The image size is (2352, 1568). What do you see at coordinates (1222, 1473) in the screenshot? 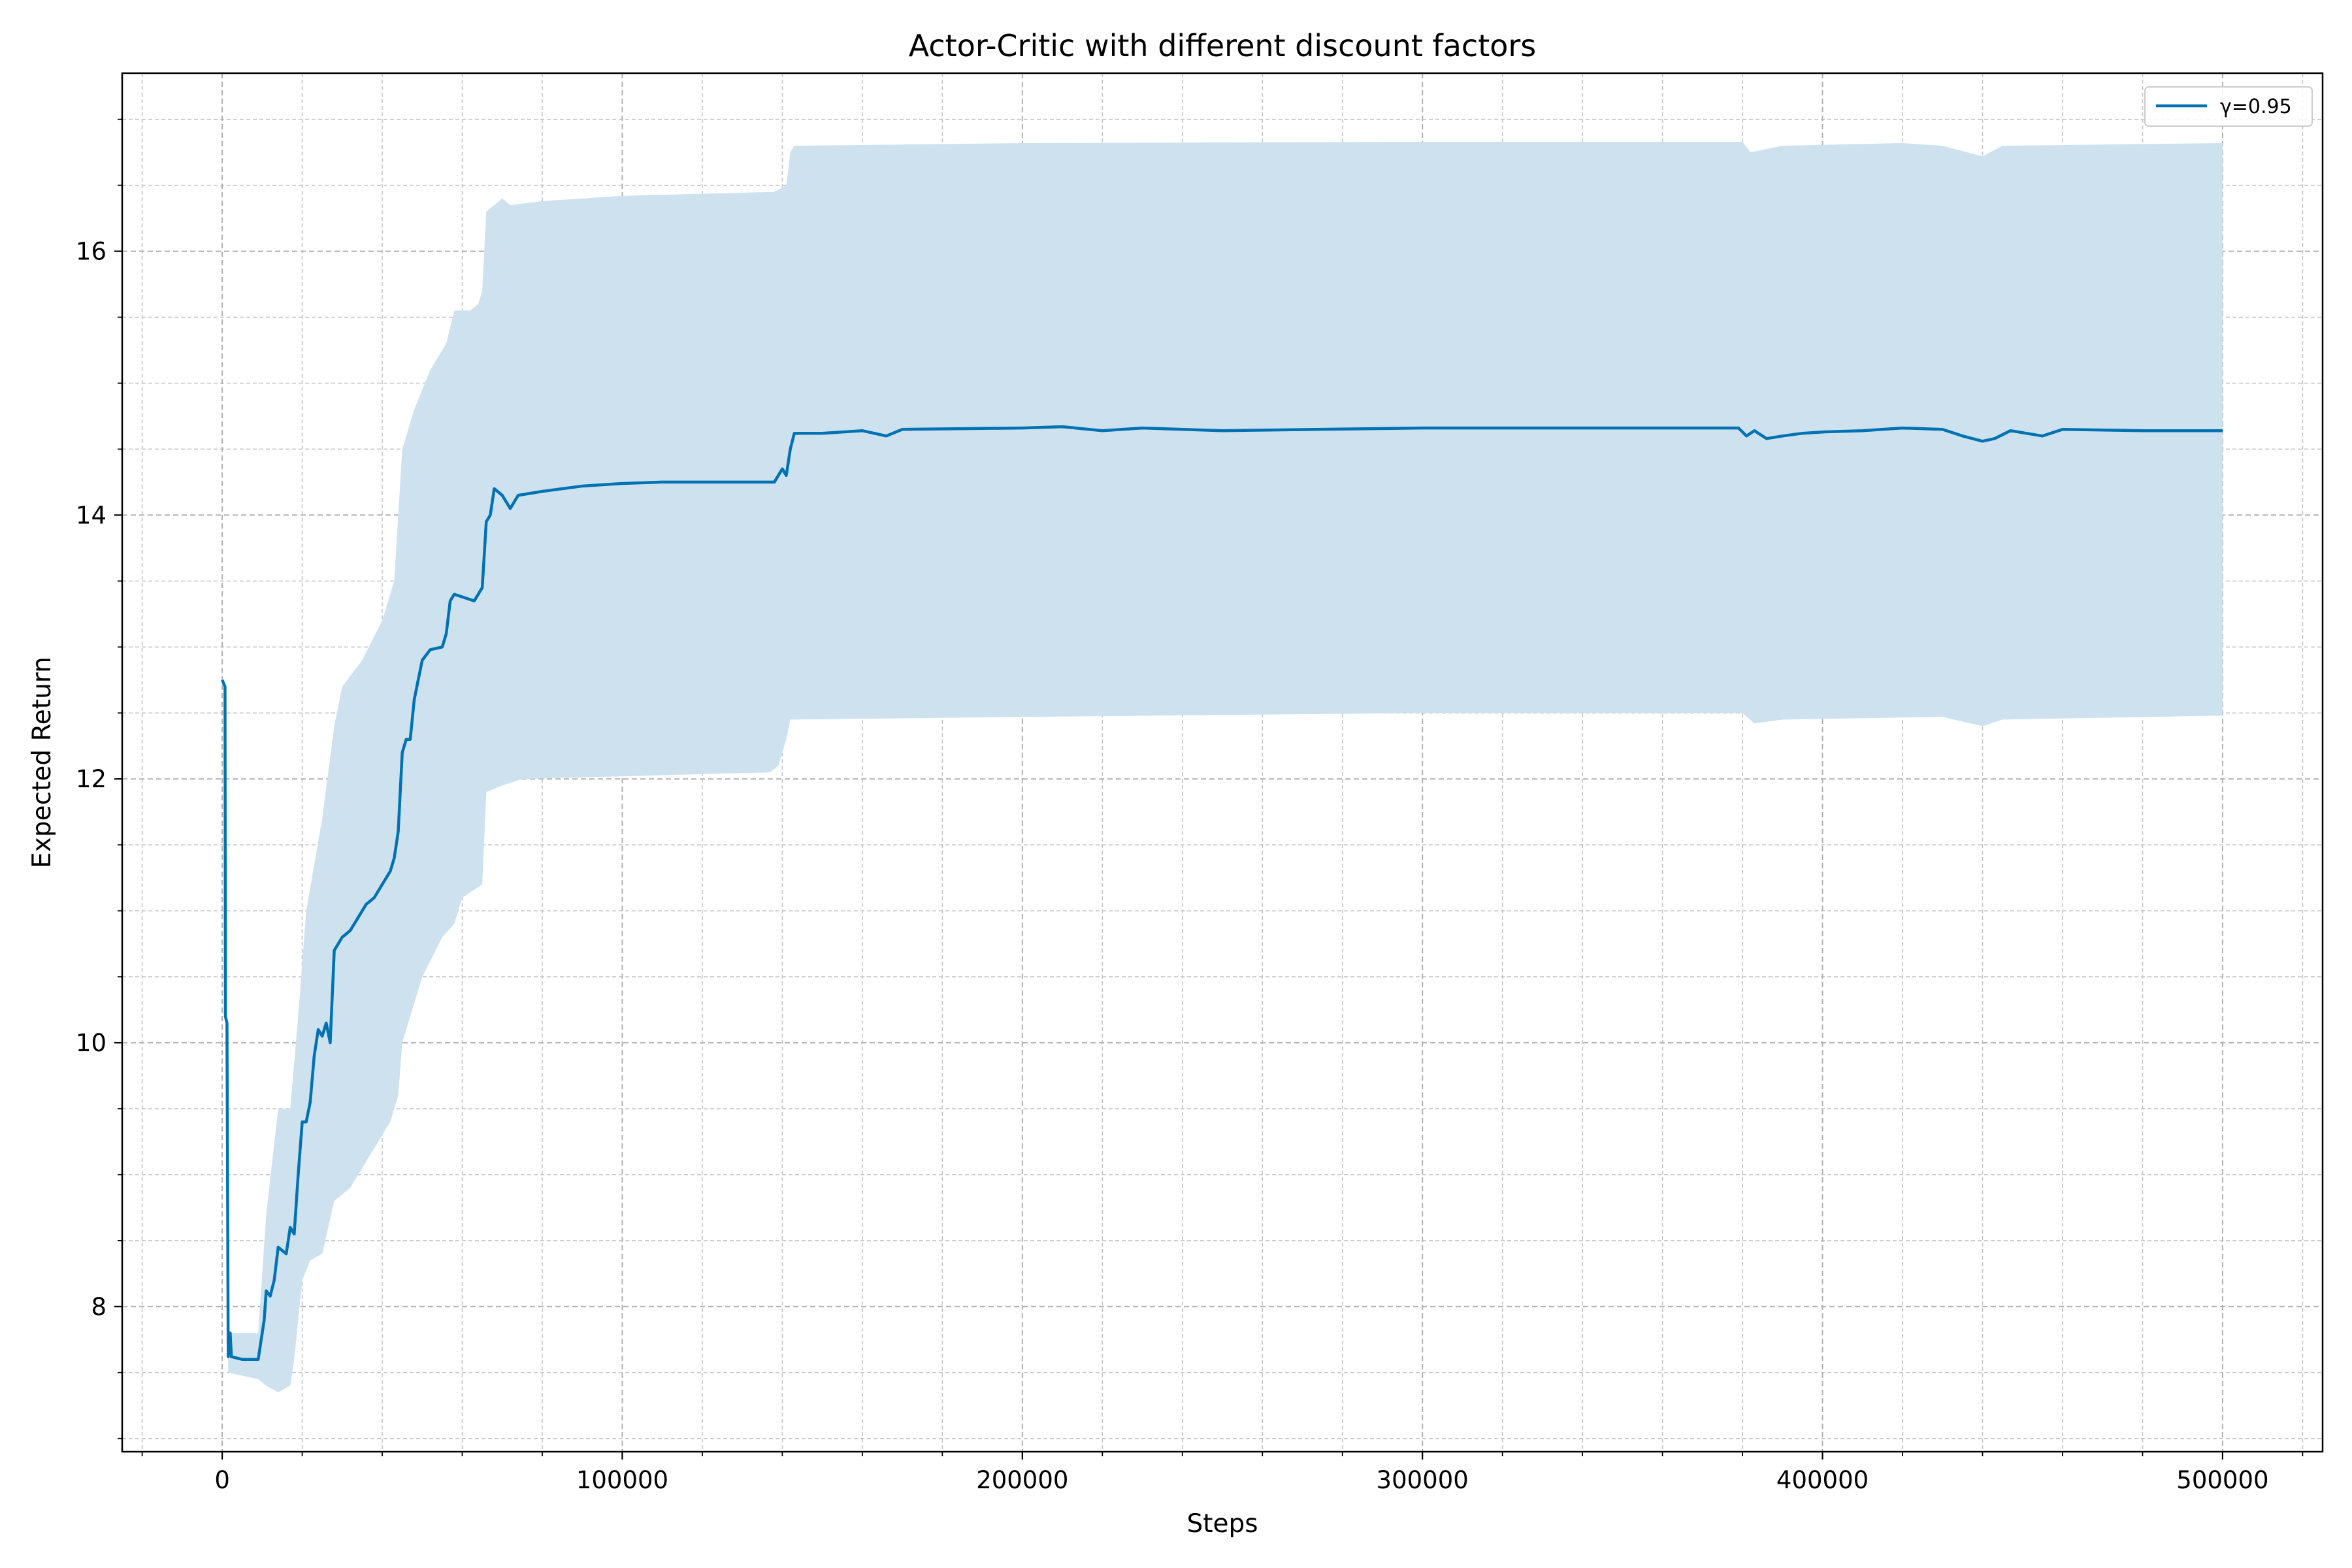
I see `x-axis-ticks: 0 100000 200000 300000 400000 500000` at bounding box center [1222, 1473].